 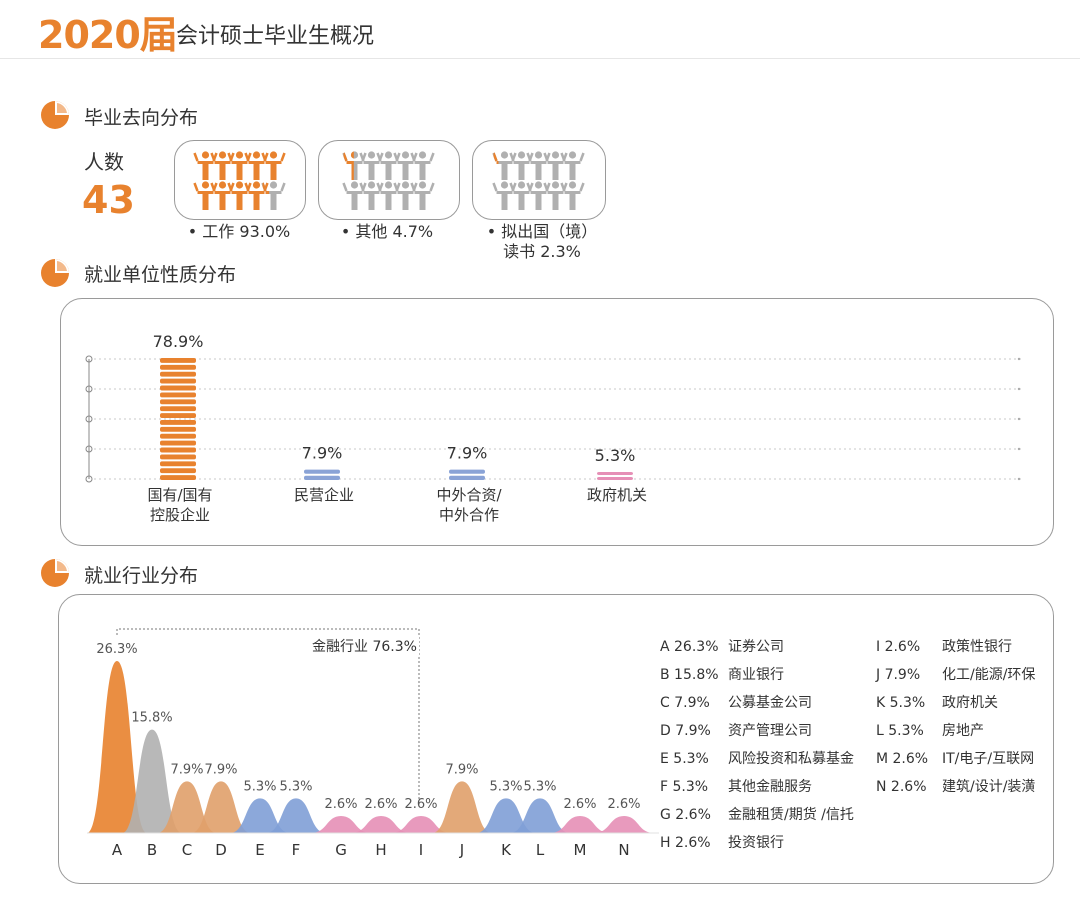 What do you see at coordinates (259, 850) in the screenshot?
I see `industry-category-label: E` at bounding box center [259, 850].